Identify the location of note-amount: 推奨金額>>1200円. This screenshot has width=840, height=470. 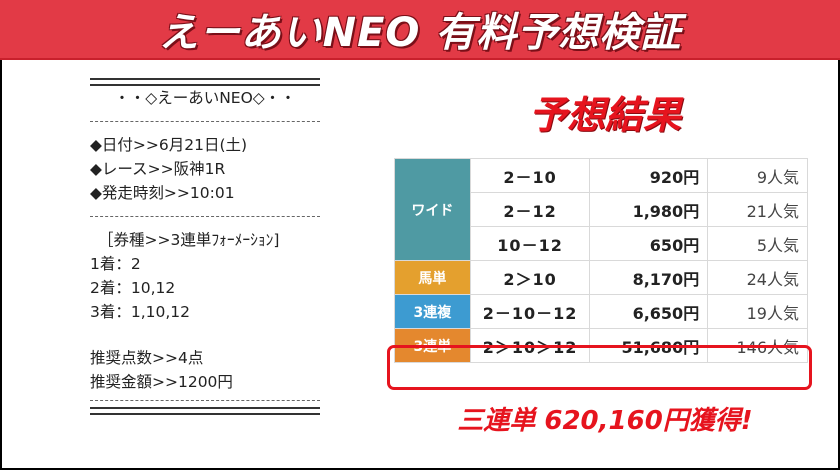
(161, 382).